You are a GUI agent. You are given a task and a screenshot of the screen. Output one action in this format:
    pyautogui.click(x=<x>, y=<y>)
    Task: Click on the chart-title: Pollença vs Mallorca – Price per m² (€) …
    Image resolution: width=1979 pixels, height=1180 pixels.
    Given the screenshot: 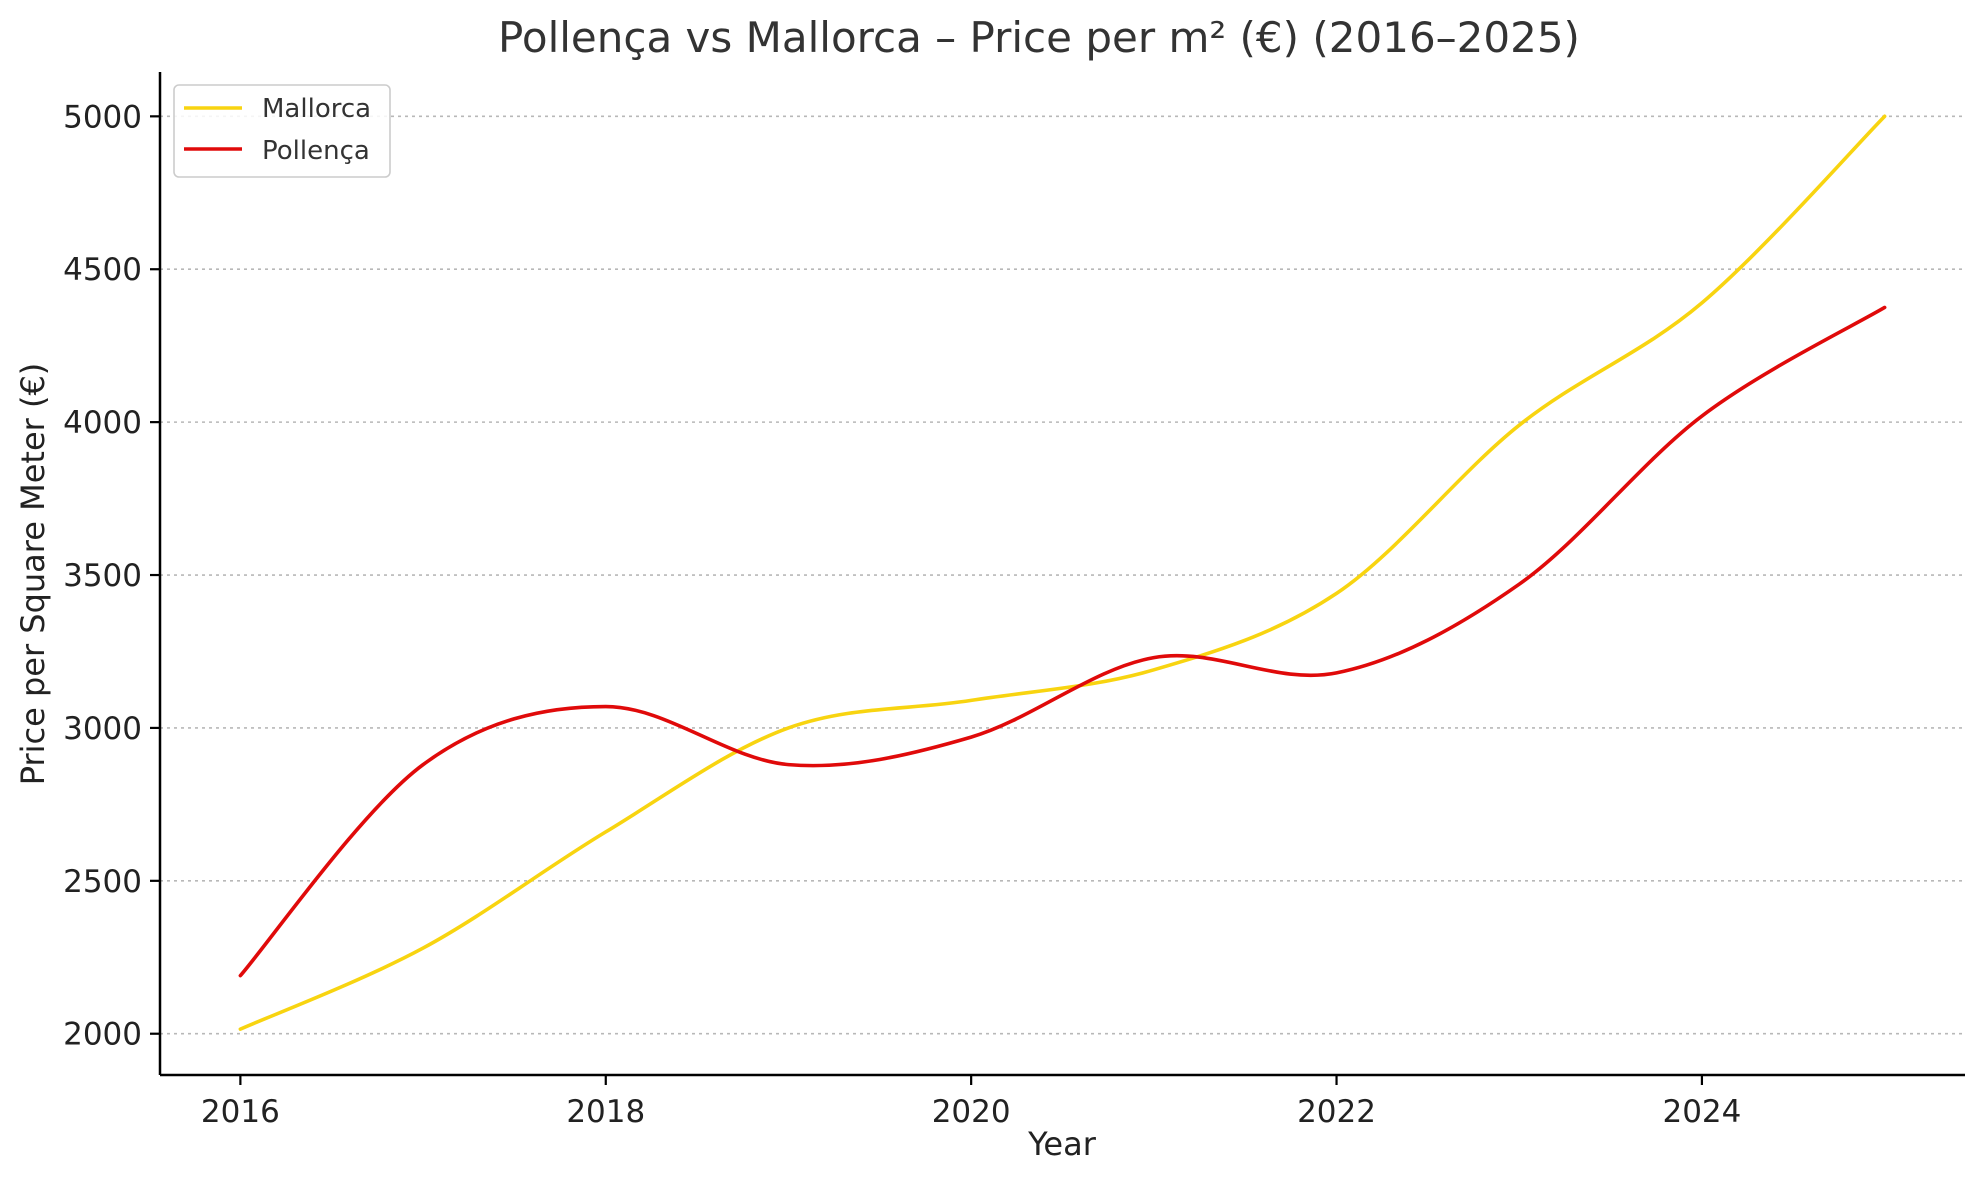 What is the action you would take?
    pyautogui.click(x=1039, y=37)
    